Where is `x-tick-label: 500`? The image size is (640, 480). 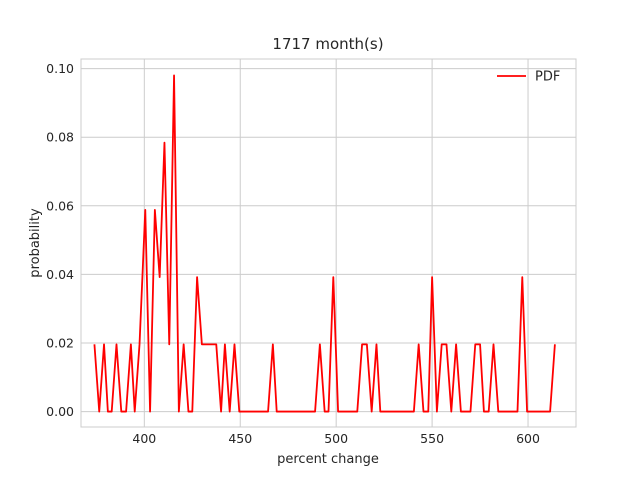
x-tick-label: 500 is located at coordinates (336, 438).